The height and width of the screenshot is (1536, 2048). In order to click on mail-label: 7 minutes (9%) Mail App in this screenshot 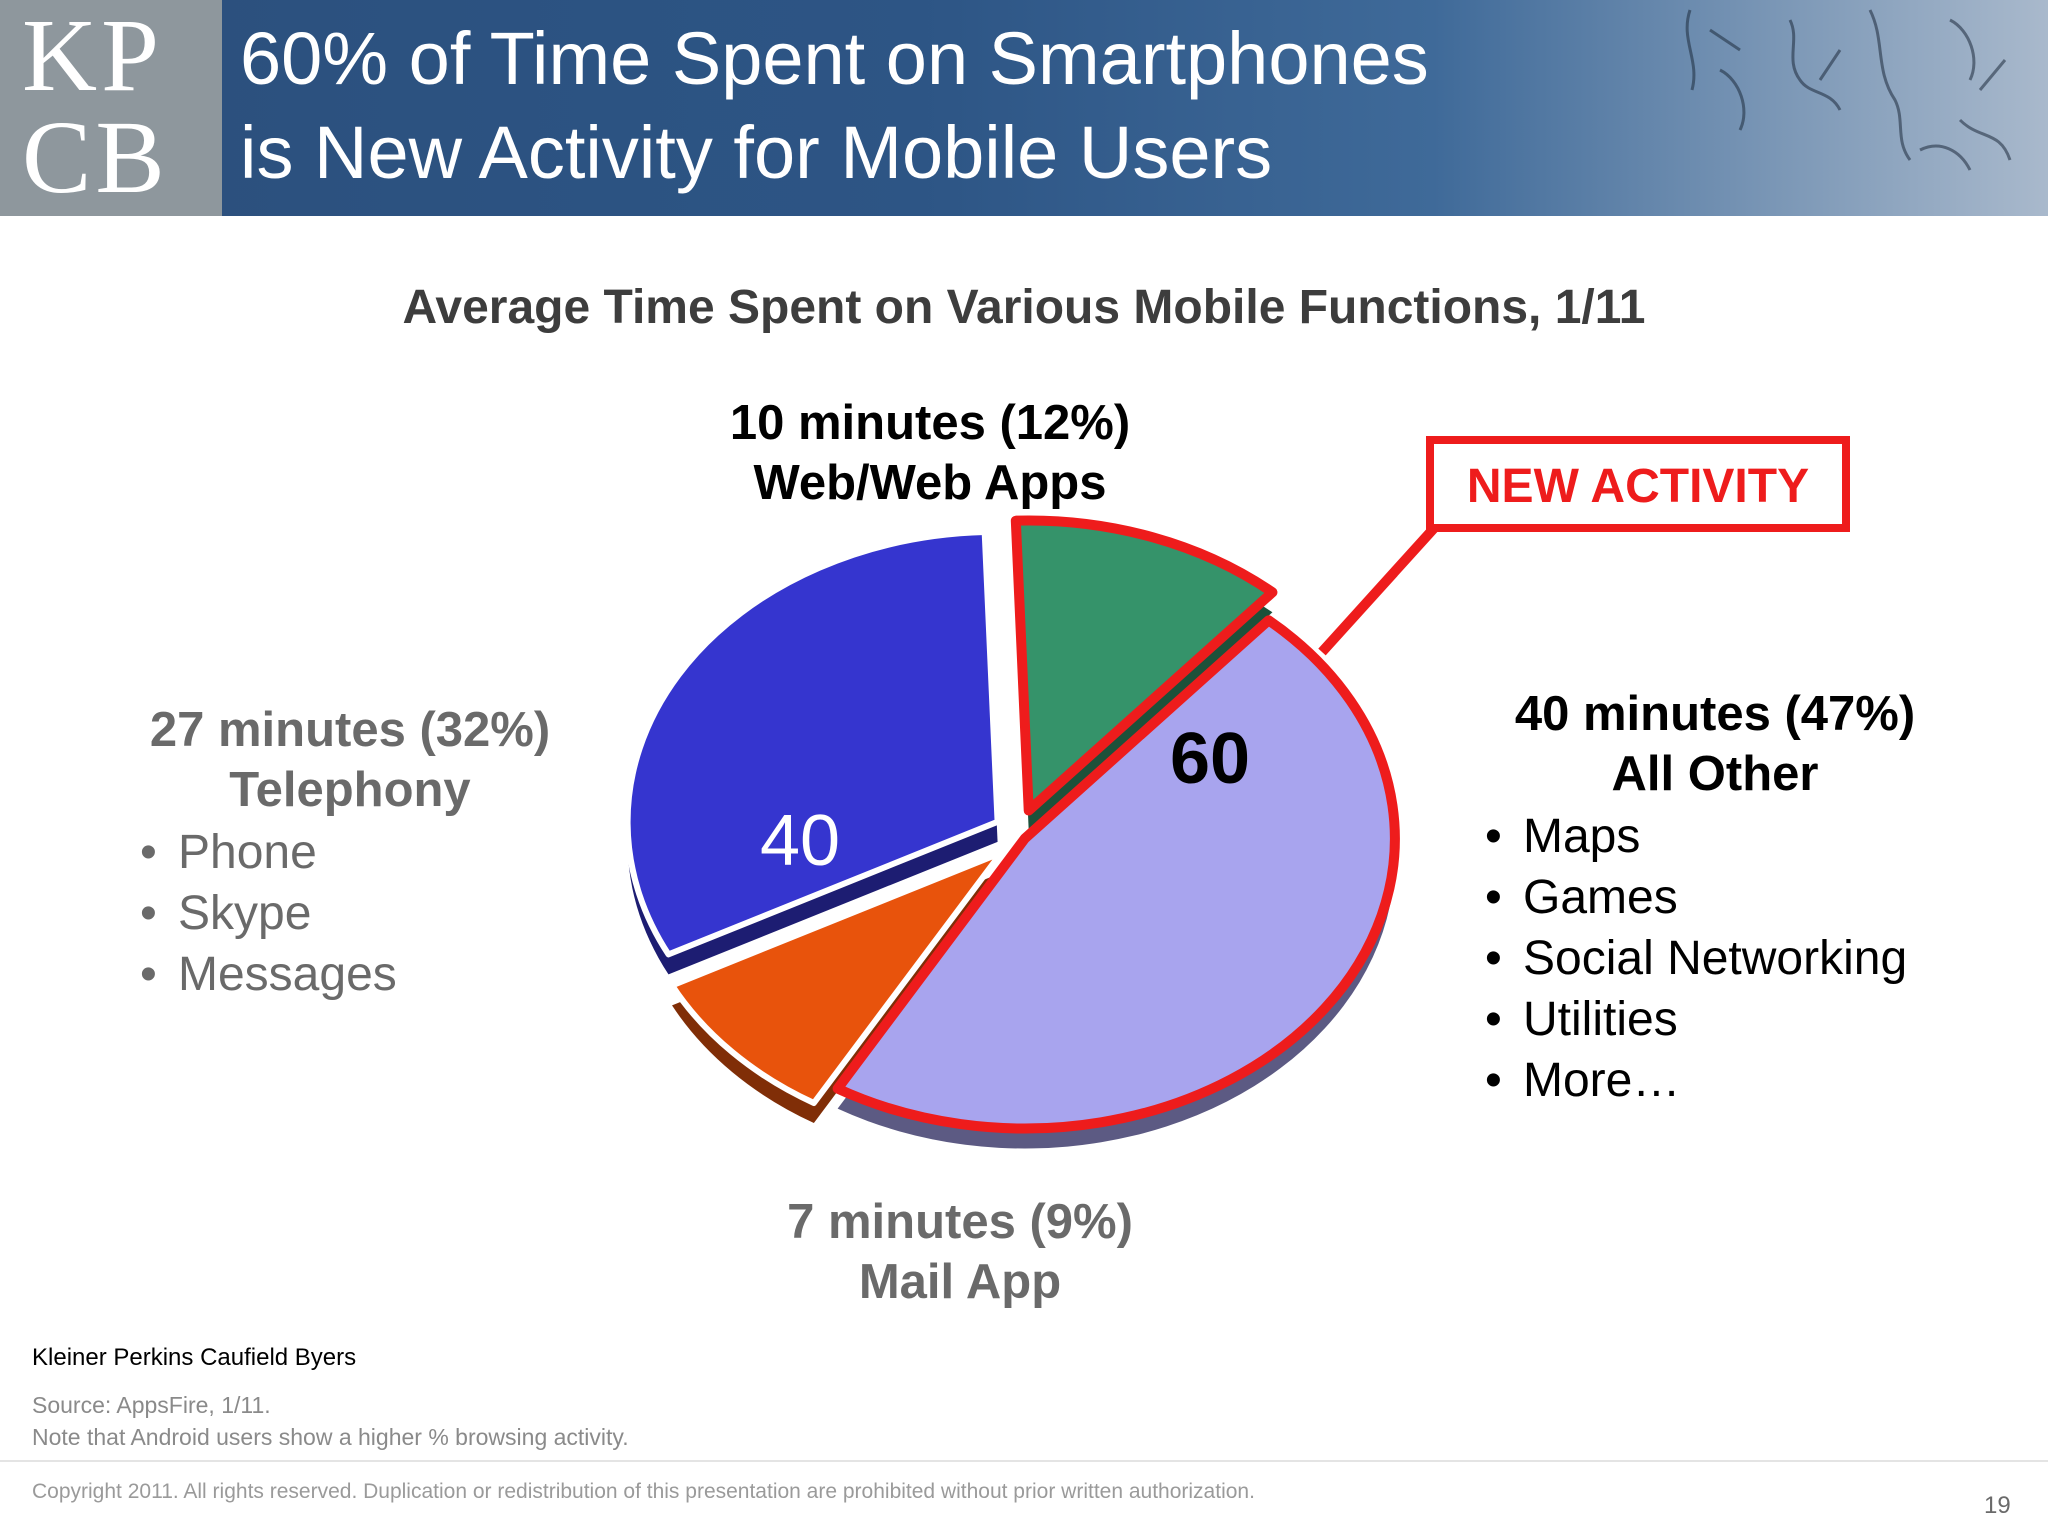, I will do `click(960, 1252)`.